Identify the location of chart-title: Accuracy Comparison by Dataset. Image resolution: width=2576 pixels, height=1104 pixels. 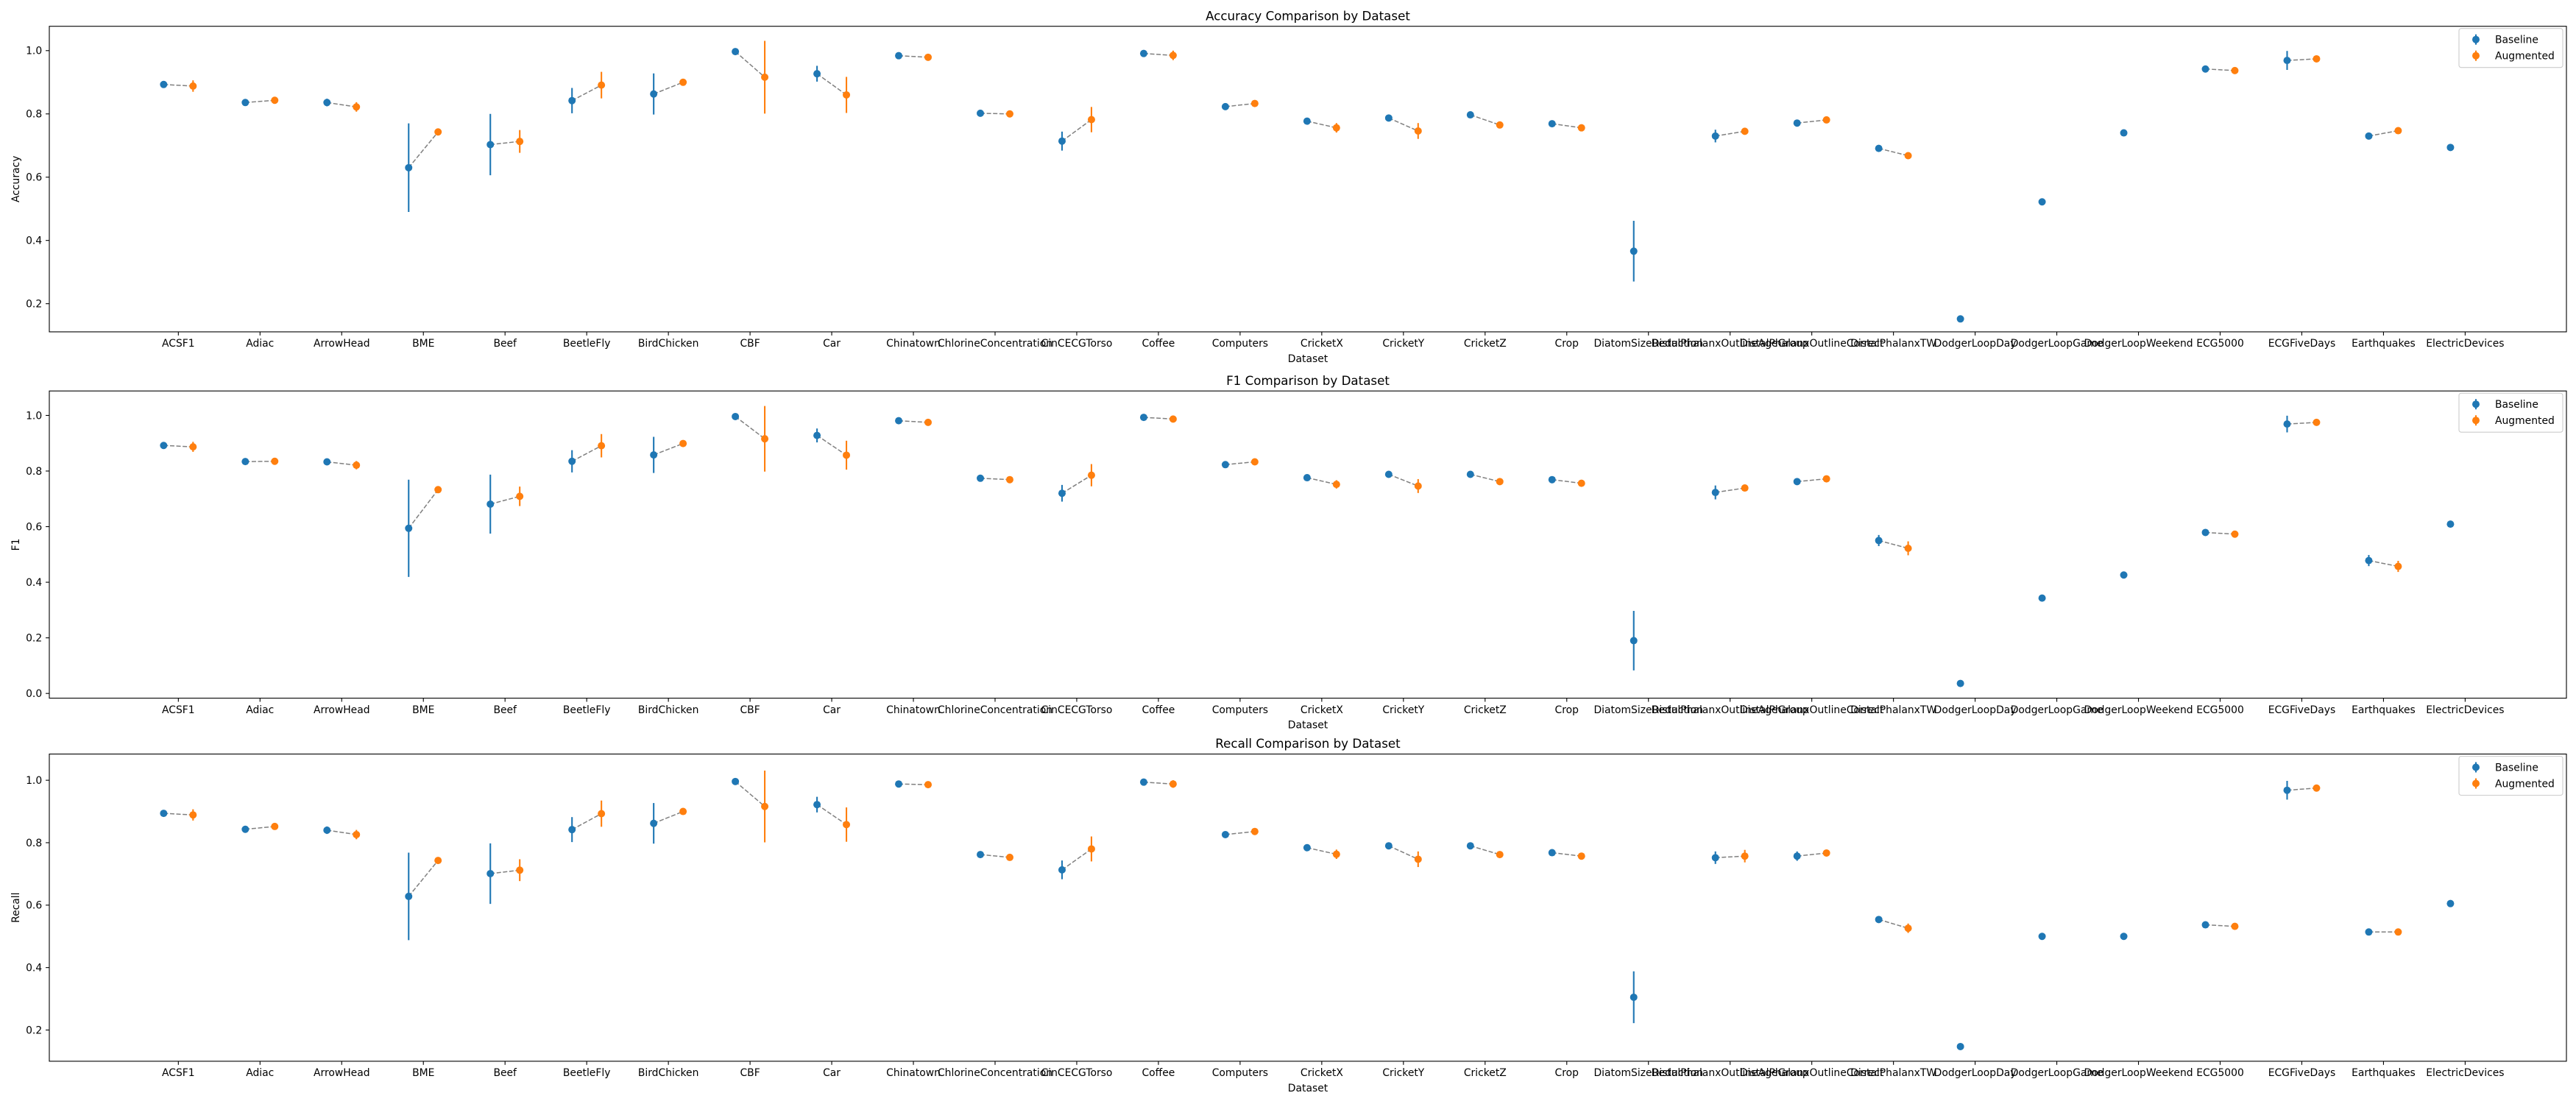
(1308, 15).